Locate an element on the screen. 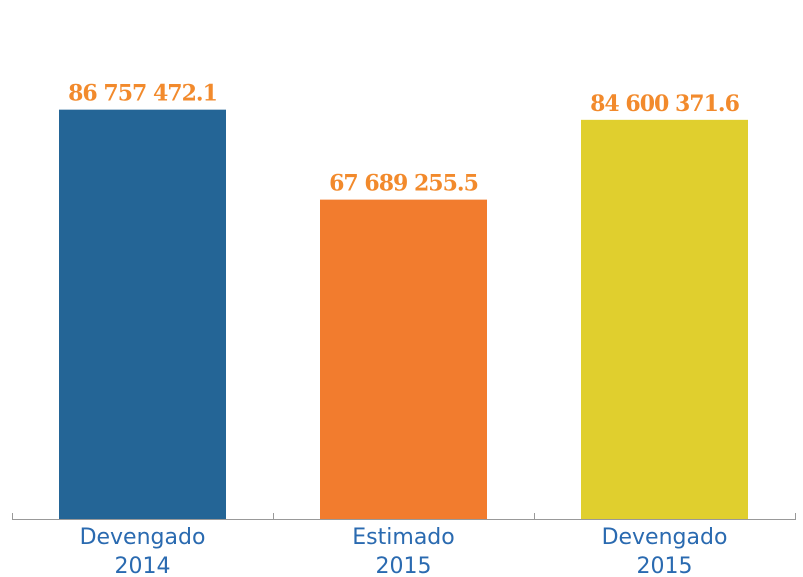 The width and height of the screenshot is (803, 577). category-label-3-line-1: Devengado is located at coordinates (665, 537).